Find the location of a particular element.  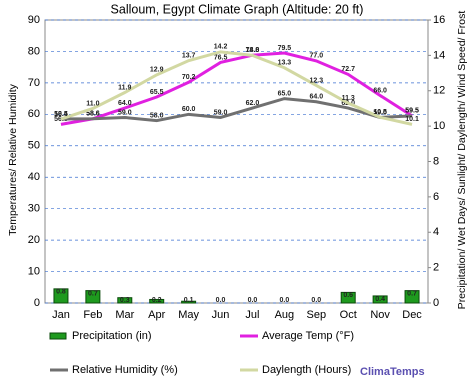

x-tick-label: Apr is located at coordinates (156, 315).